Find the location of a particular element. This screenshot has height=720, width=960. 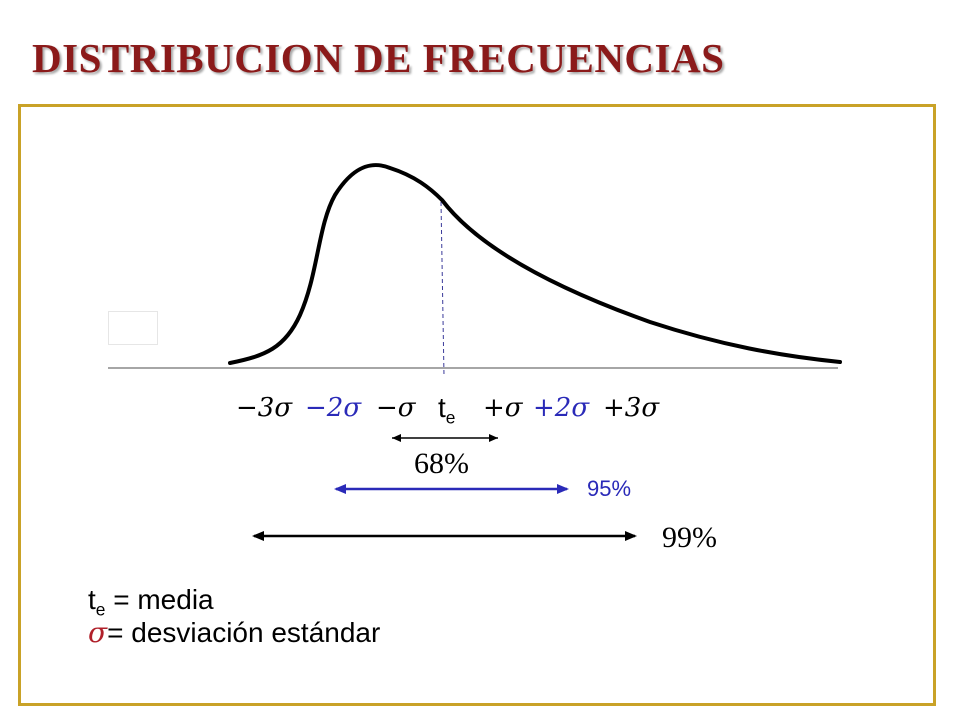

label-plus-3-sigma: +3σ is located at coordinates (631, 408).